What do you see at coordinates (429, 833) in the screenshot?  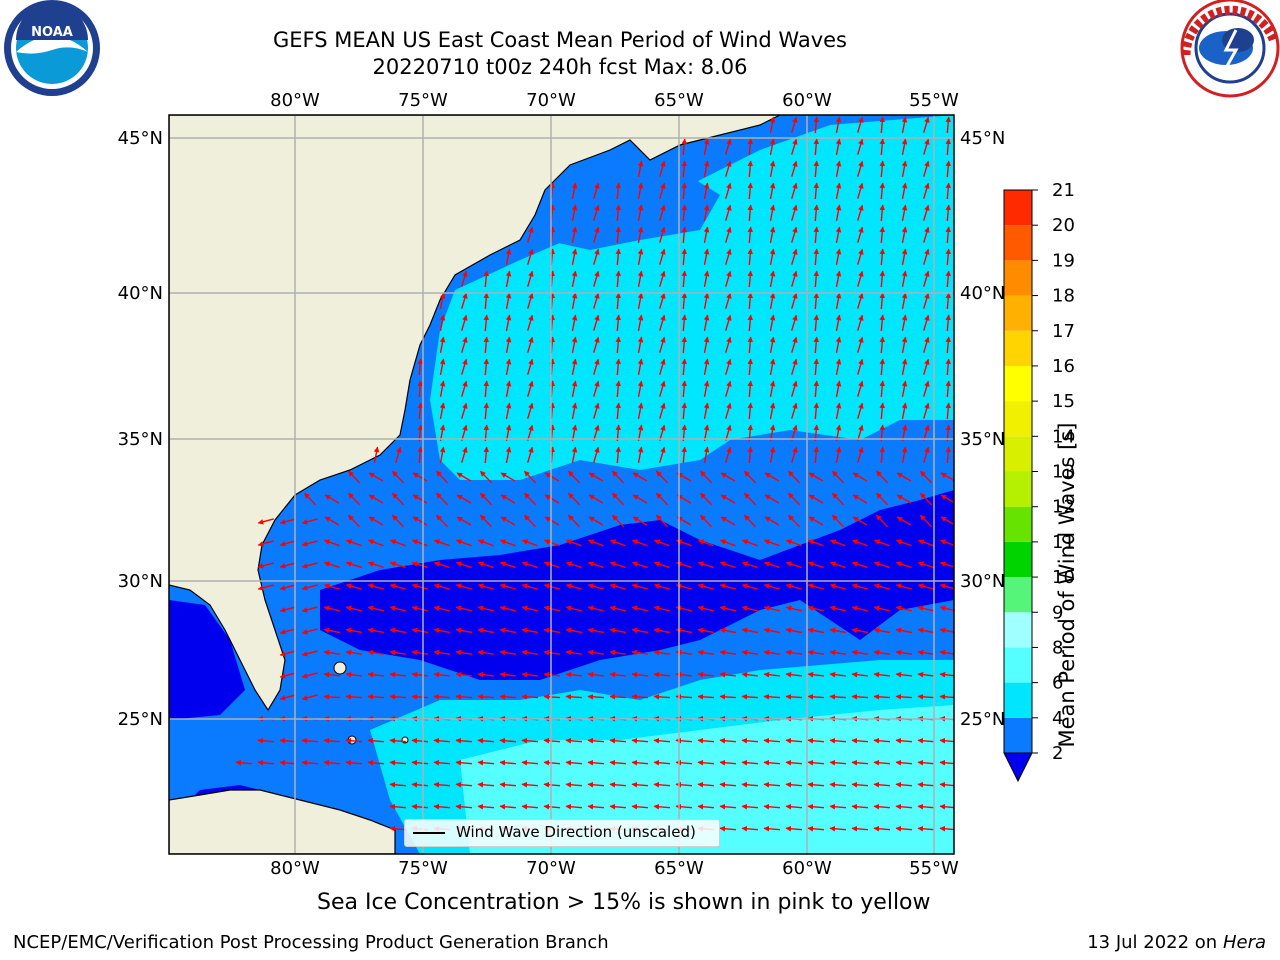 I see `vector-legend-line` at bounding box center [429, 833].